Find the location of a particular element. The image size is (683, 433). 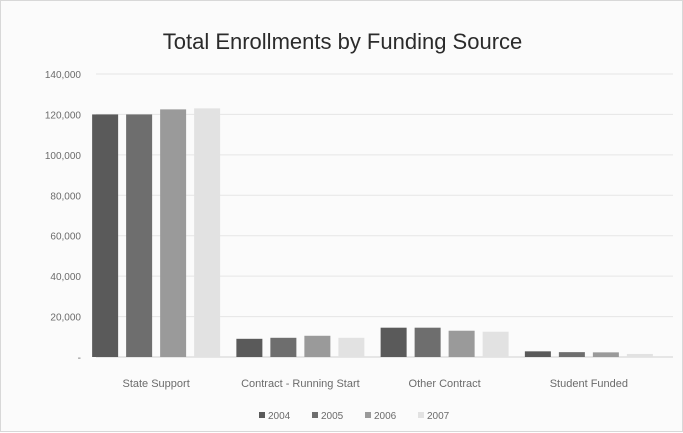

y-tick-label: - is located at coordinates (79, 358).